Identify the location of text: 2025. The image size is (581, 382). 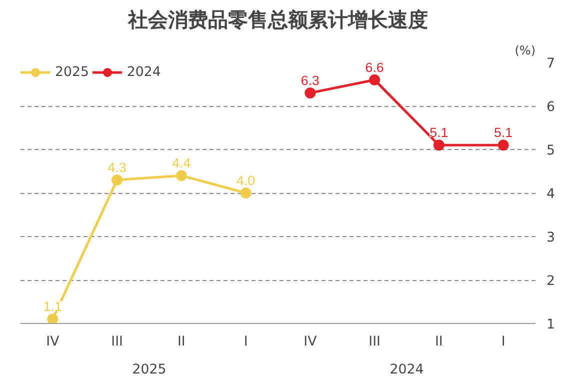
(149, 370).